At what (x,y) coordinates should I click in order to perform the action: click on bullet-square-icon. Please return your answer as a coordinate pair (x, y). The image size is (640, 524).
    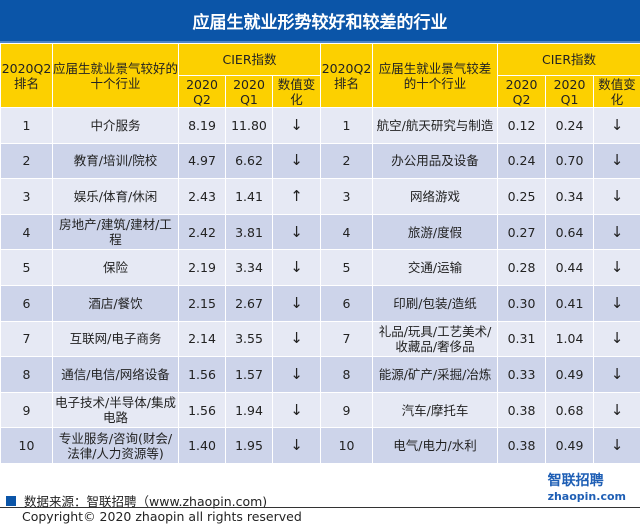
    Looking at the image, I should click on (11, 501).